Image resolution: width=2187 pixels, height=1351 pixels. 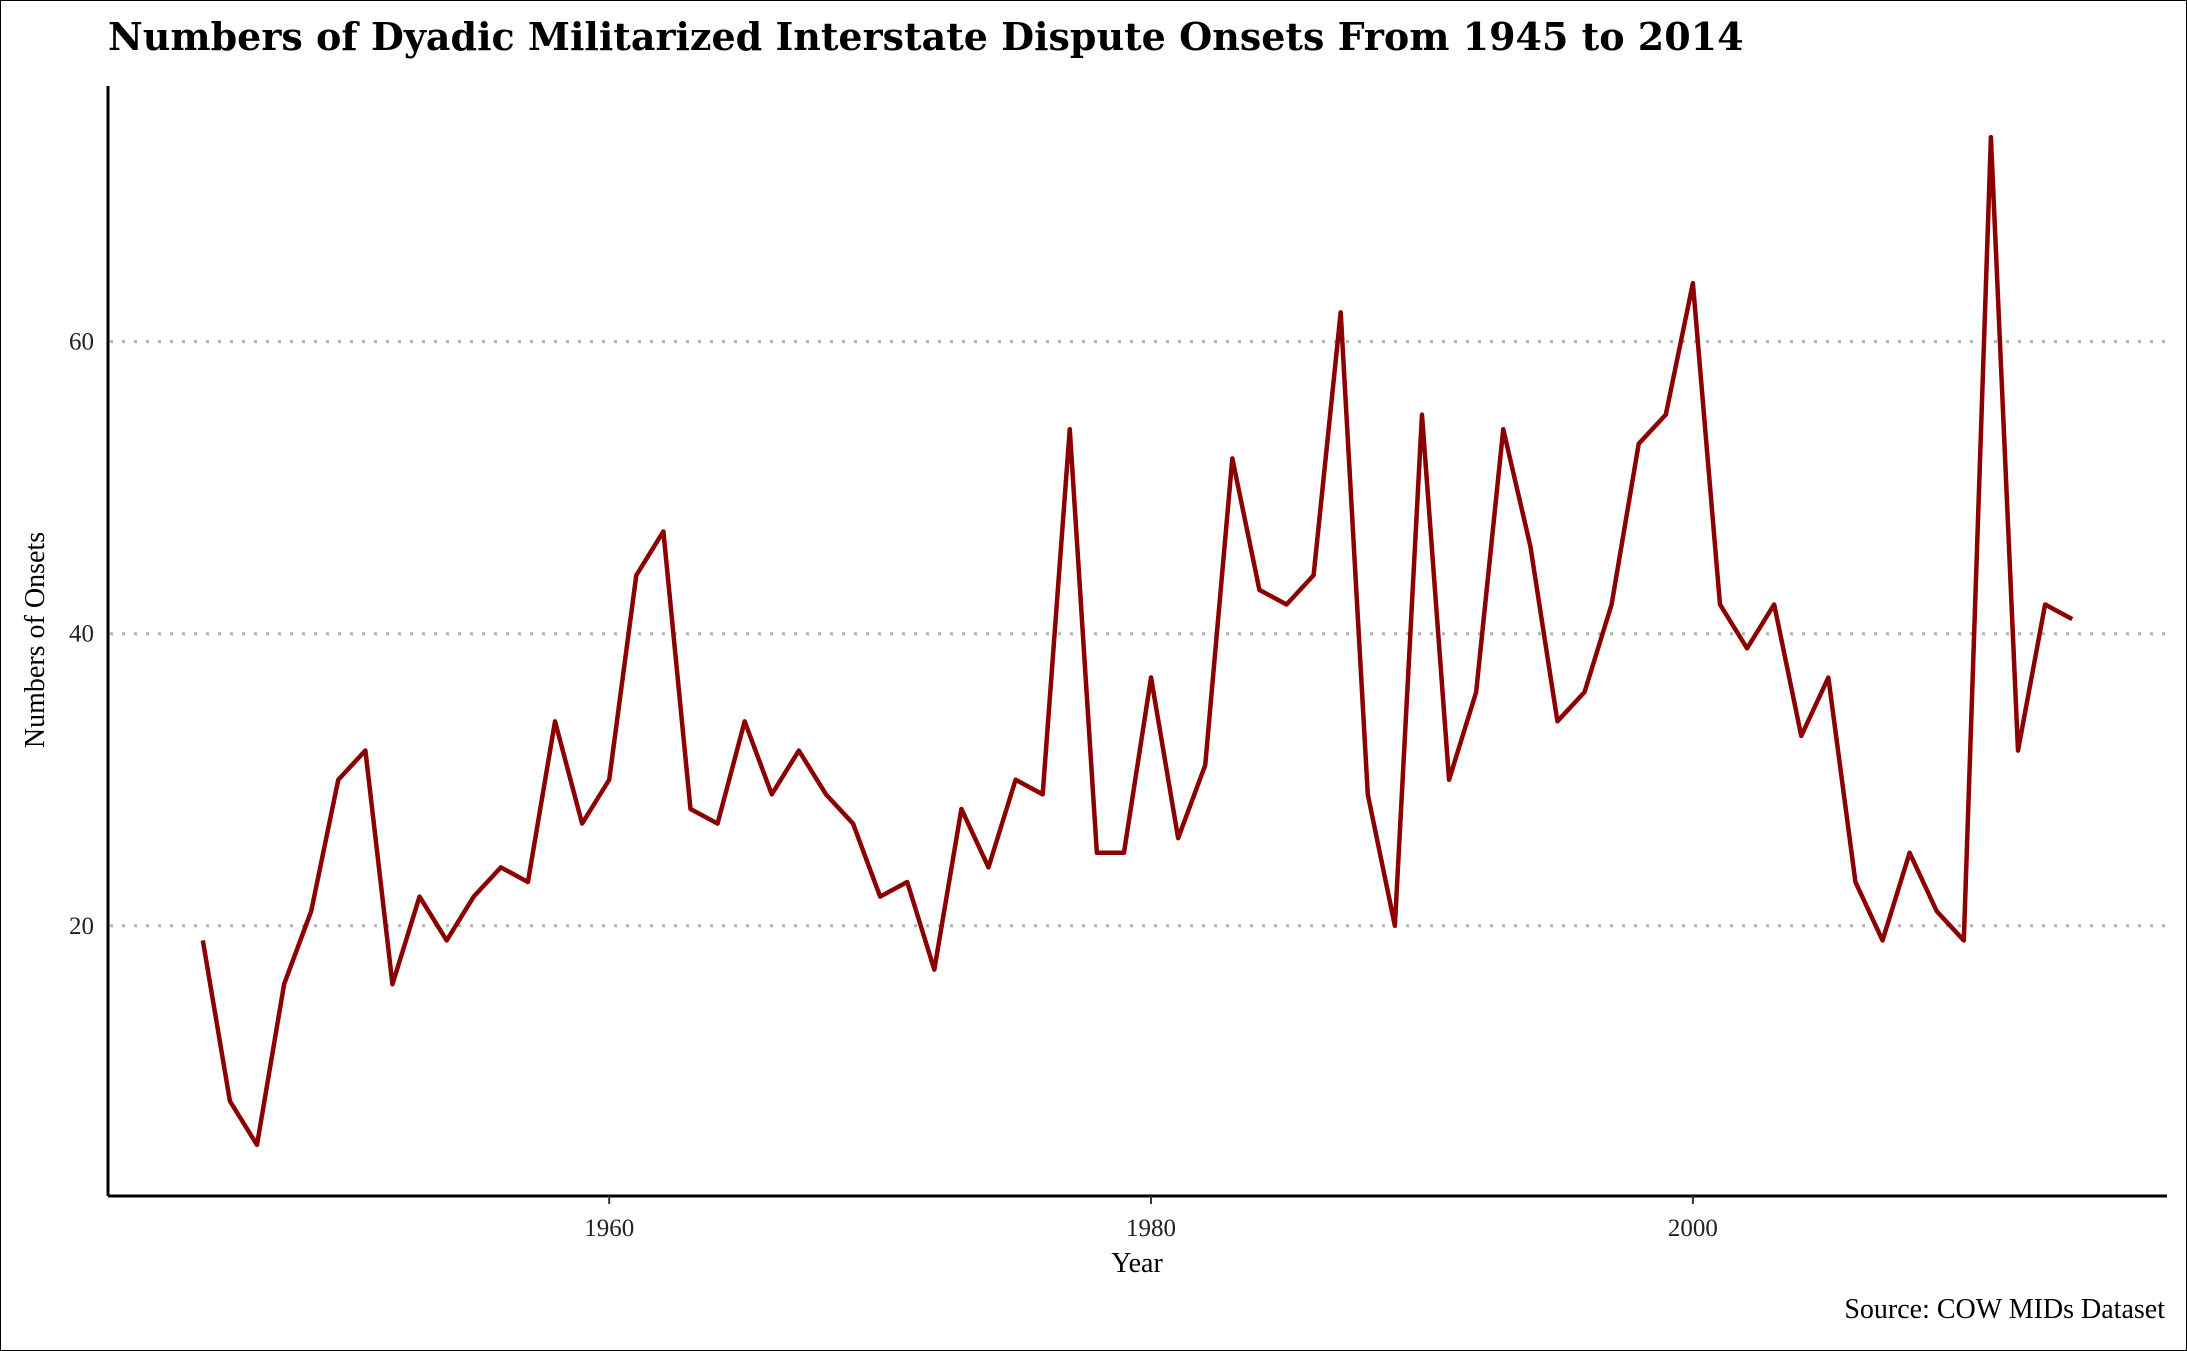 I want to click on data-point-1945, so click(x=203, y=940).